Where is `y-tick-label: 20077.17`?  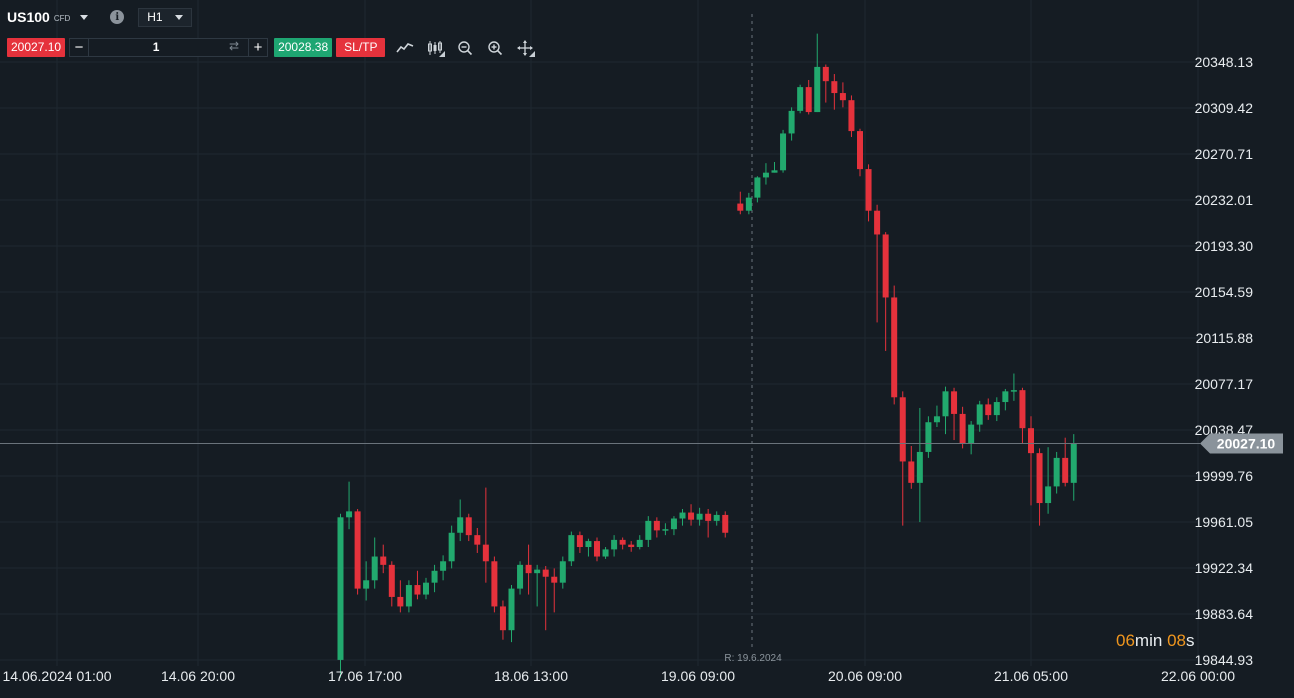
y-tick-label: 20077.17 is located at coordinates (1224, 384).